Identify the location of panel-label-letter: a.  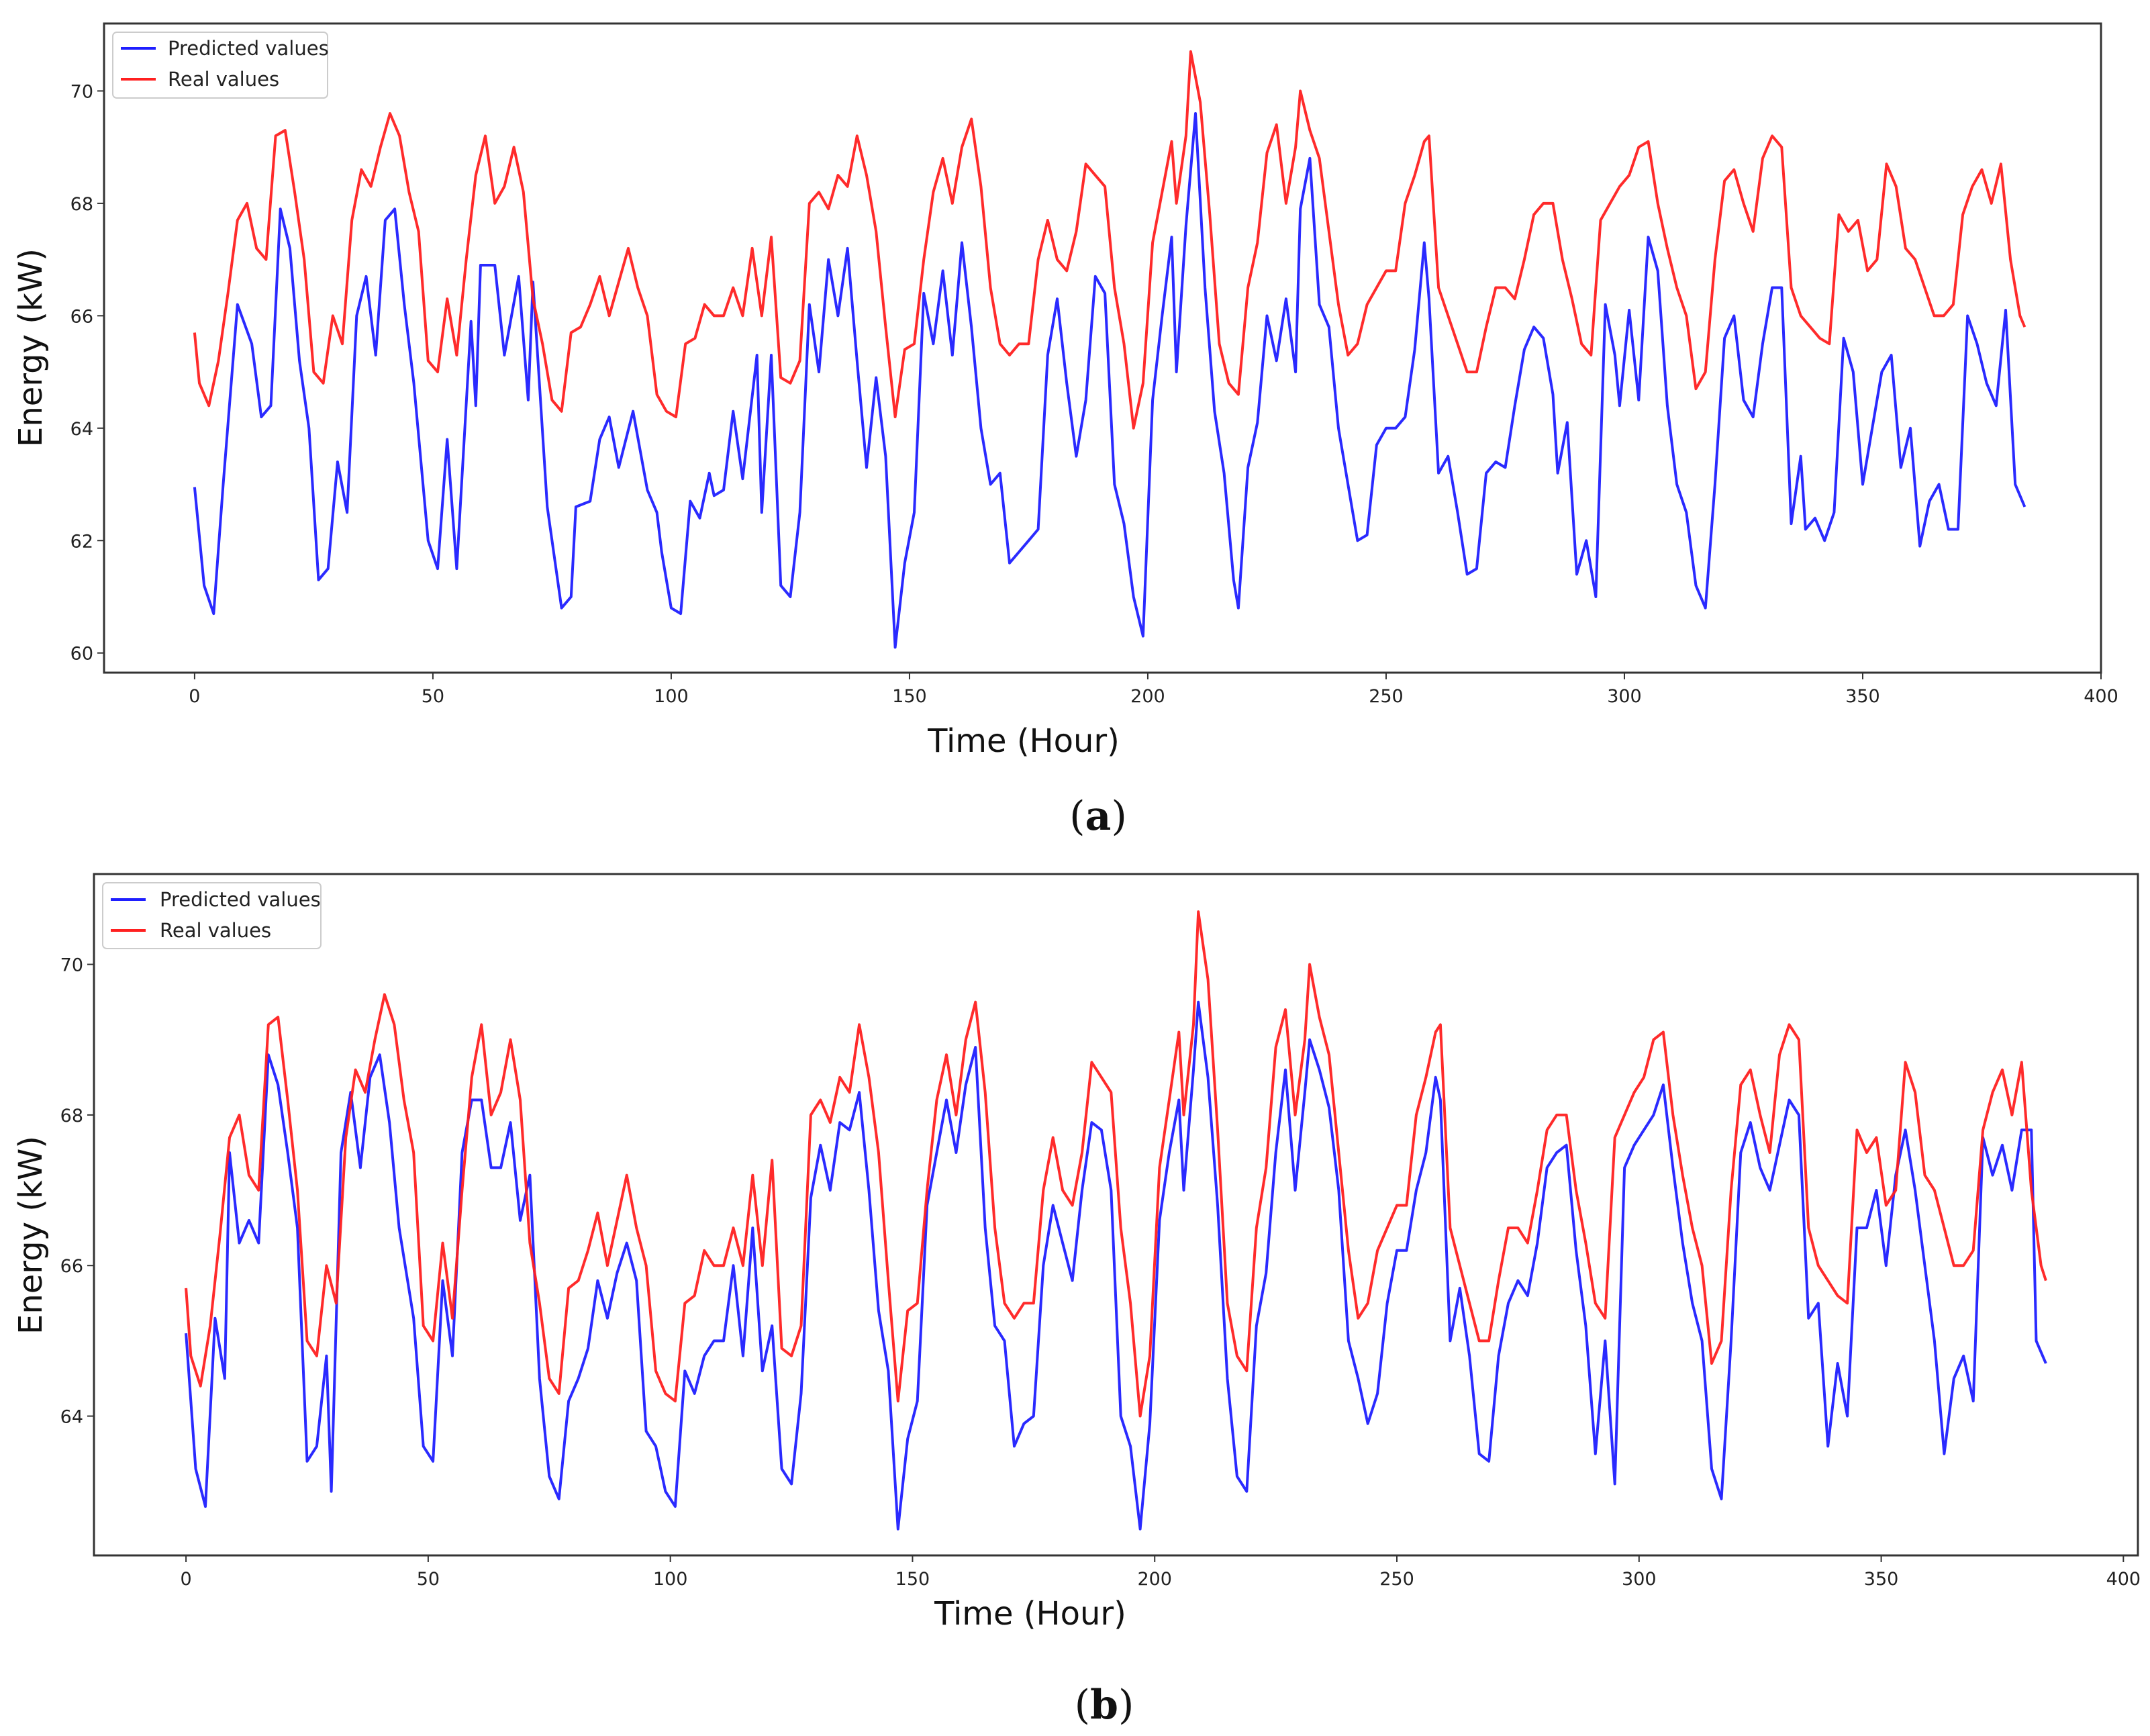
(1099, 816).